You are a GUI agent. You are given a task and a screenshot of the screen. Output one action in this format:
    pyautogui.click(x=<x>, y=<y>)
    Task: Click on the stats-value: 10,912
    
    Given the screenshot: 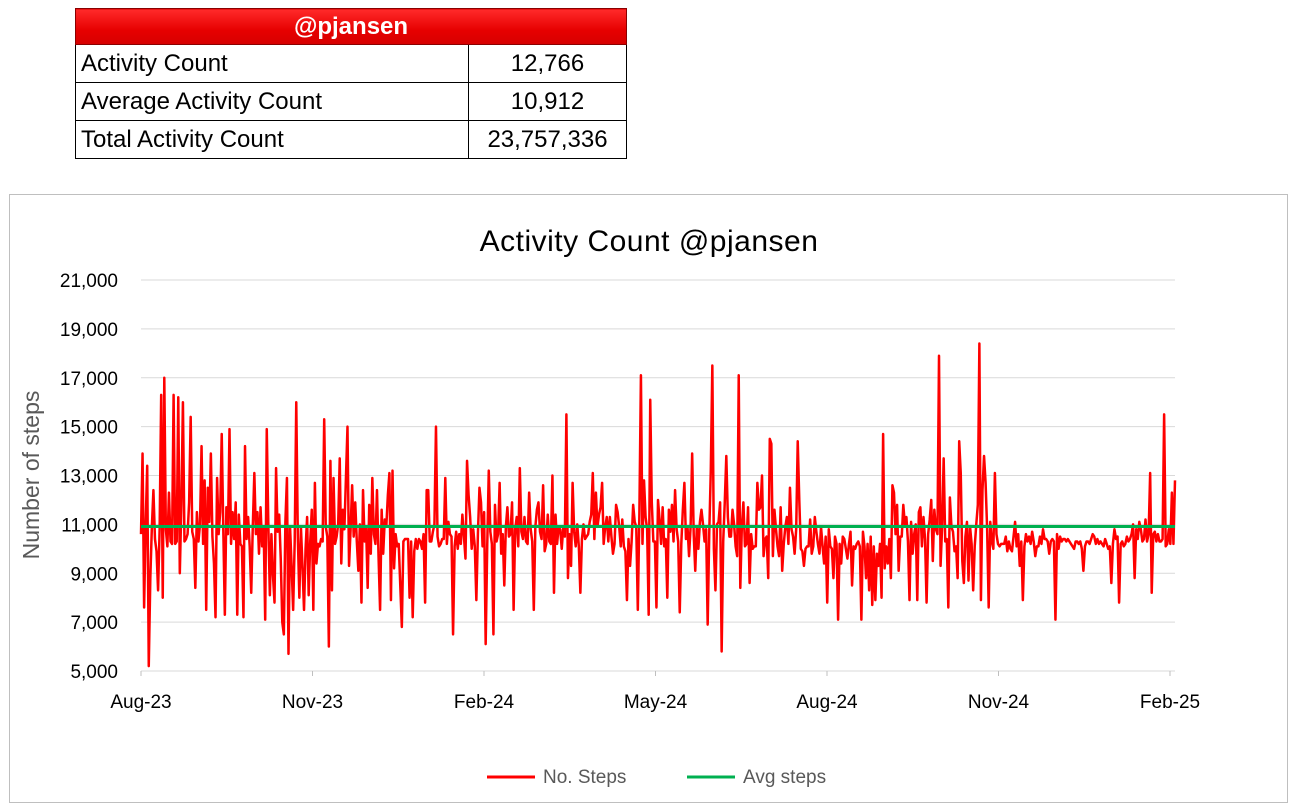 What is the action you would take?
    pyautogui.click(x=547, y=101)
    